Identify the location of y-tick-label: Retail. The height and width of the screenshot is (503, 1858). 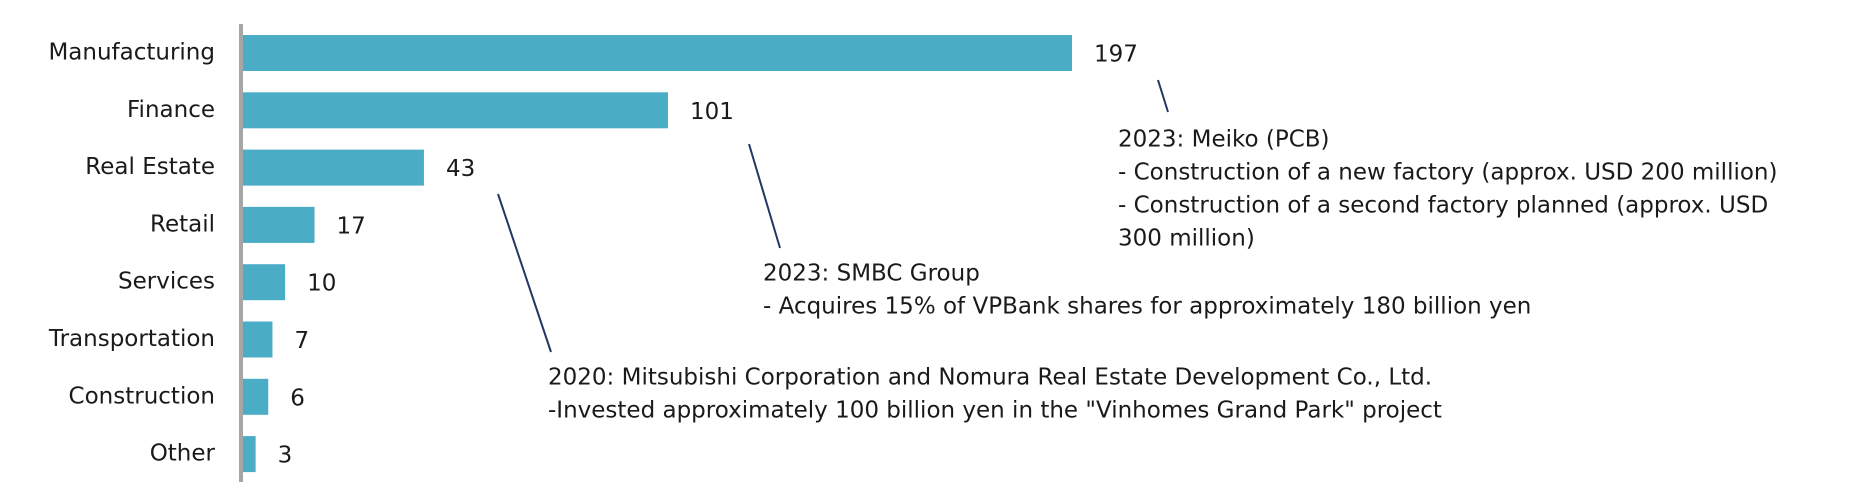
(182, 224).